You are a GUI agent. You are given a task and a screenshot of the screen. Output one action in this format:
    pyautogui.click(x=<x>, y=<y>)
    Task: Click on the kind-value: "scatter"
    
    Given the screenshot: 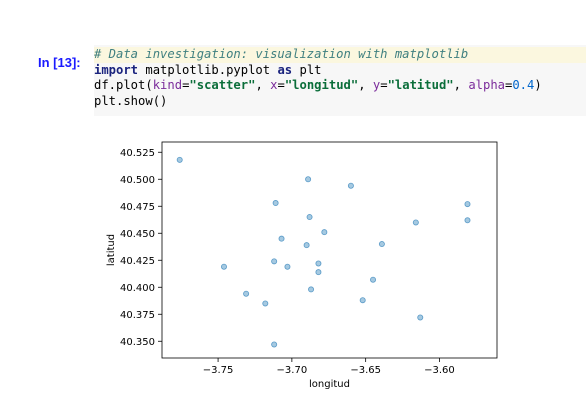 What is the action you would take?
    pyautogui.click(x=222, y=85)
    